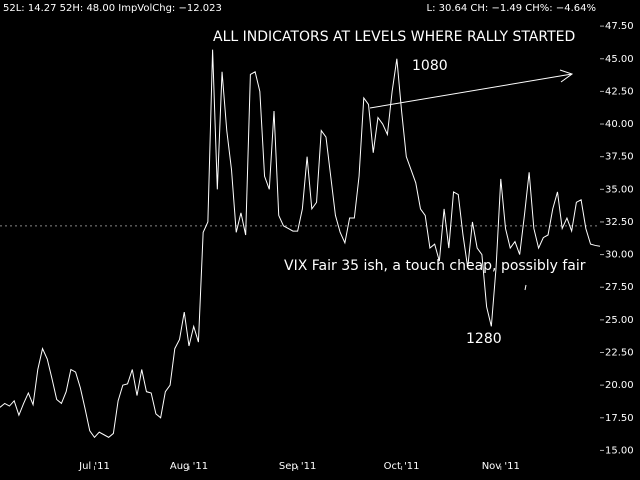  What do you see at coordinates (619, 91) in the screenshot?
I see `y-tick-label: 42.50` at bounding box center [619, 91].